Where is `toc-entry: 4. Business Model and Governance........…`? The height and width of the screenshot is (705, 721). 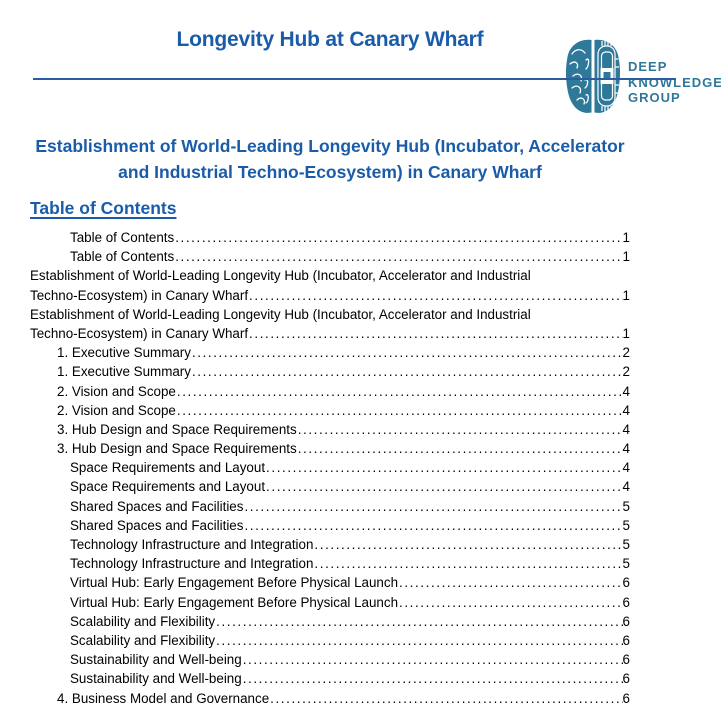 toc-entry: 4. Business Model and Governance........… is located at coordinates (330, 697).